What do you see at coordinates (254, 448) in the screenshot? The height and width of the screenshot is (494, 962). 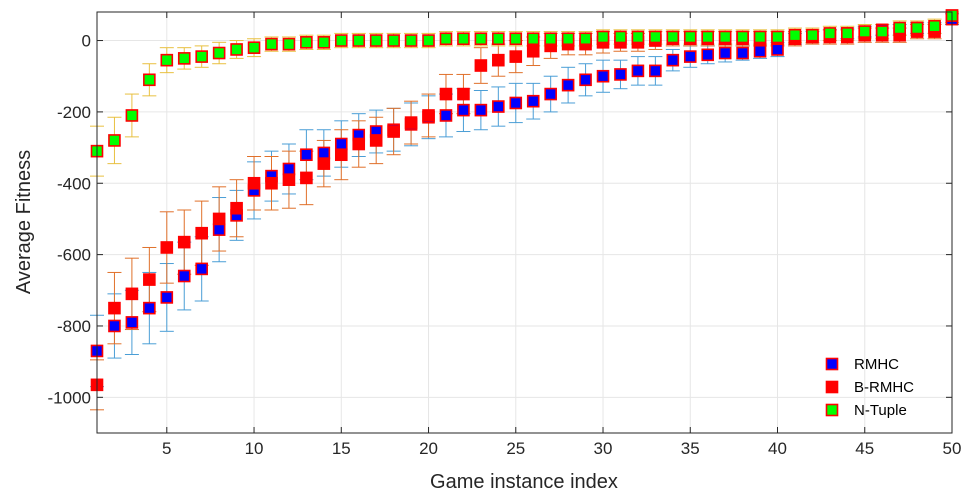 I see `x-tick-label: 10` at bounding box center [254, 448].